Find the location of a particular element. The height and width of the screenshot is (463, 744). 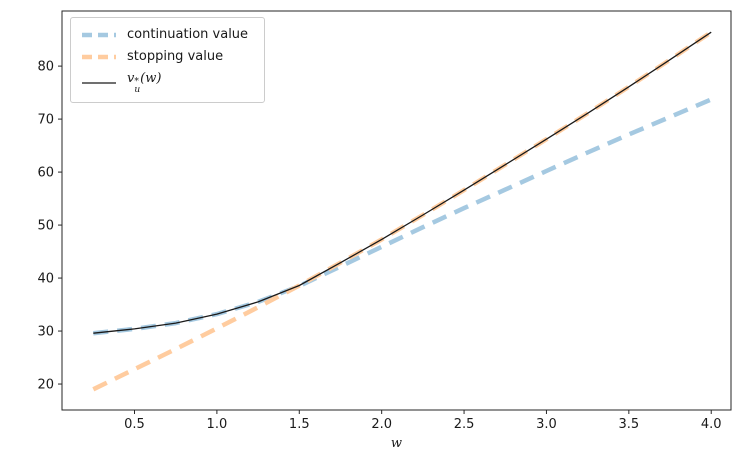

x-tick-label: 4.0 is located at coordinates (711, 424).